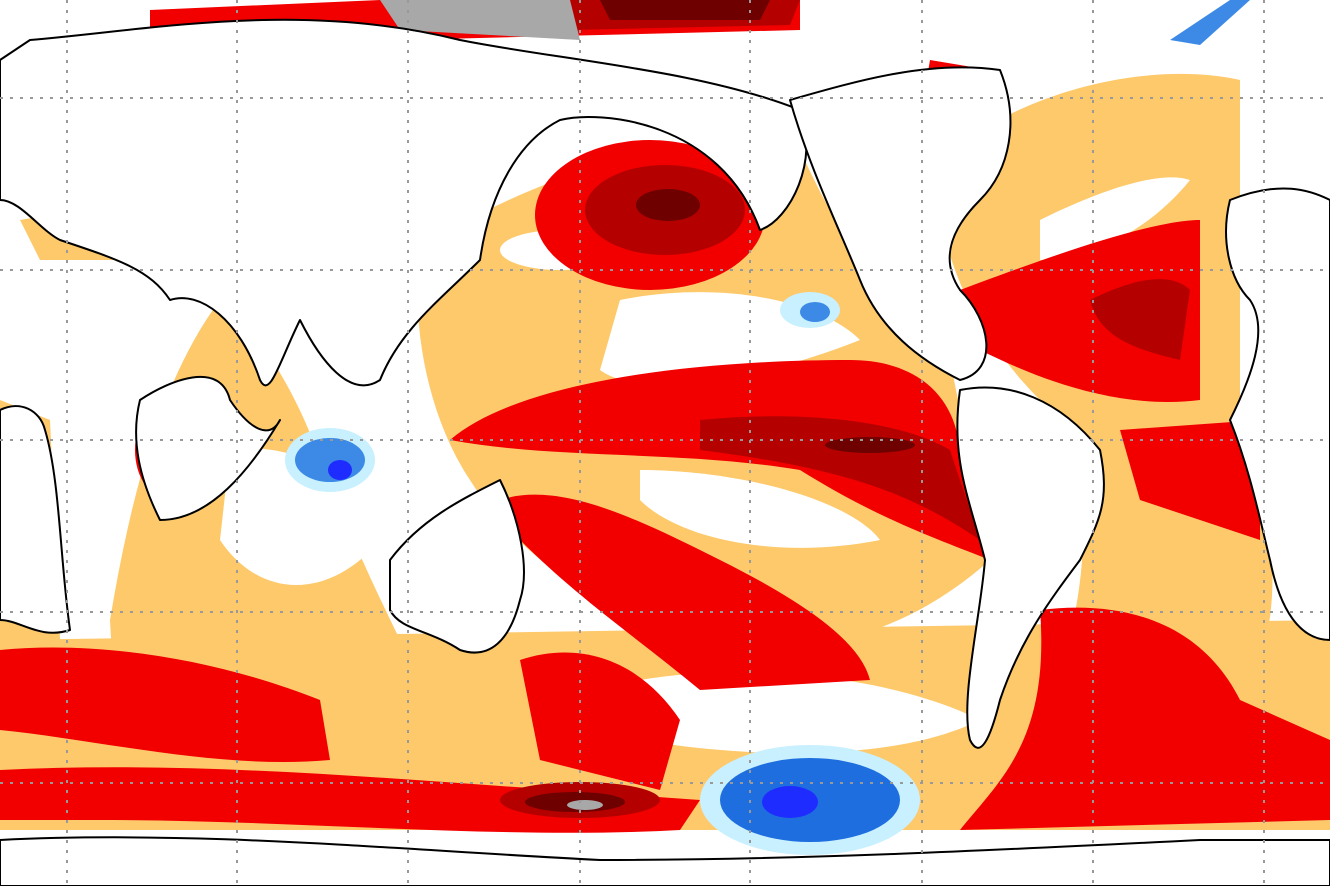  Describe the element at coordinates (900, 223) in the screenshot. I see `north-america` at that location.